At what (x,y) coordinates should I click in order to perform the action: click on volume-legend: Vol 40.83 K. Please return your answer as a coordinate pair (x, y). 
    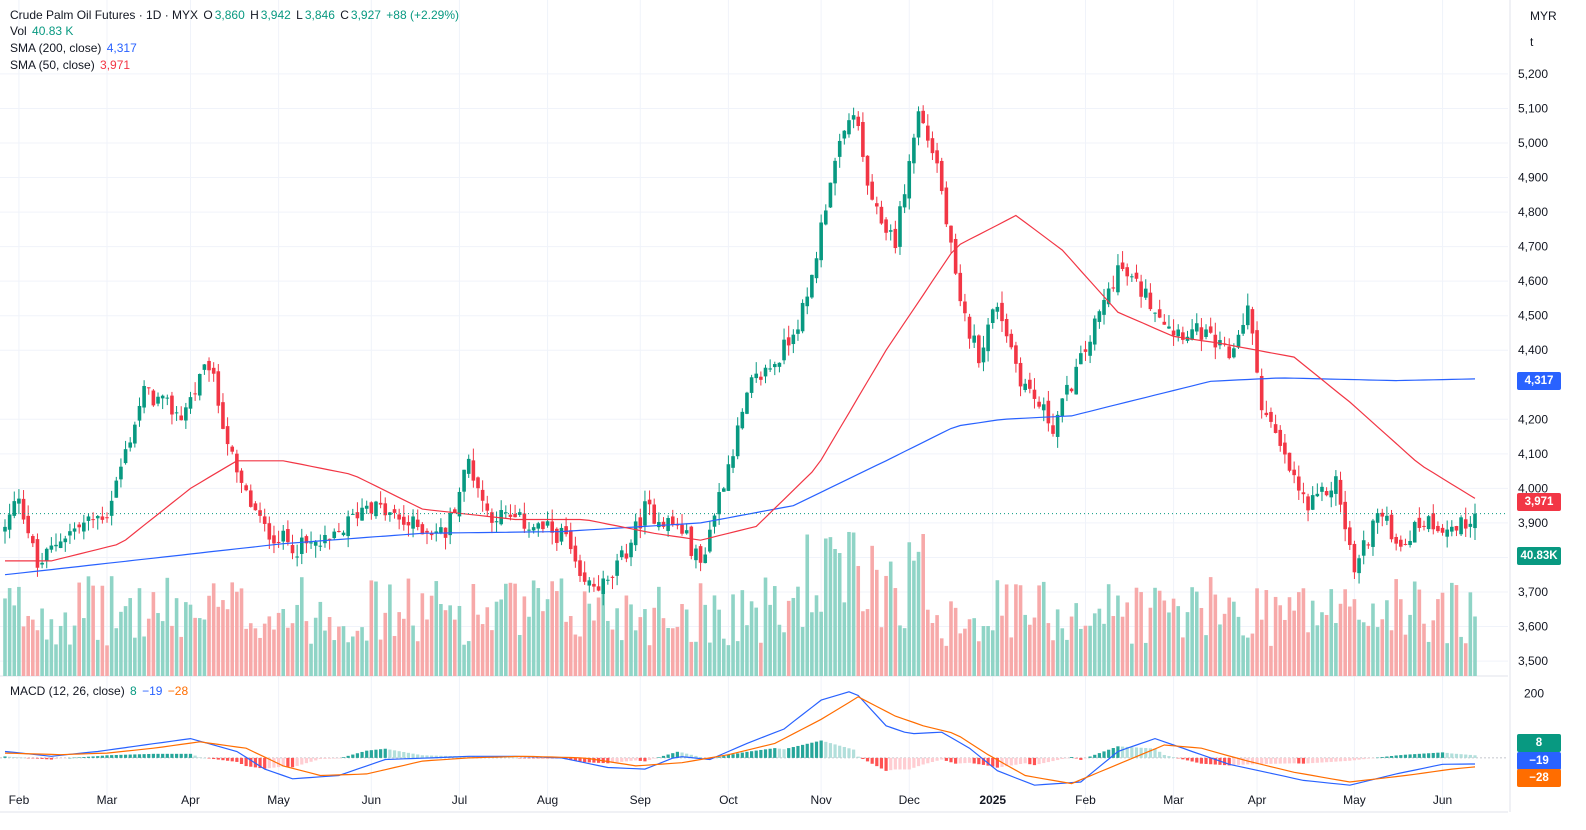
    Looking at the image, I should click on (42, 31).